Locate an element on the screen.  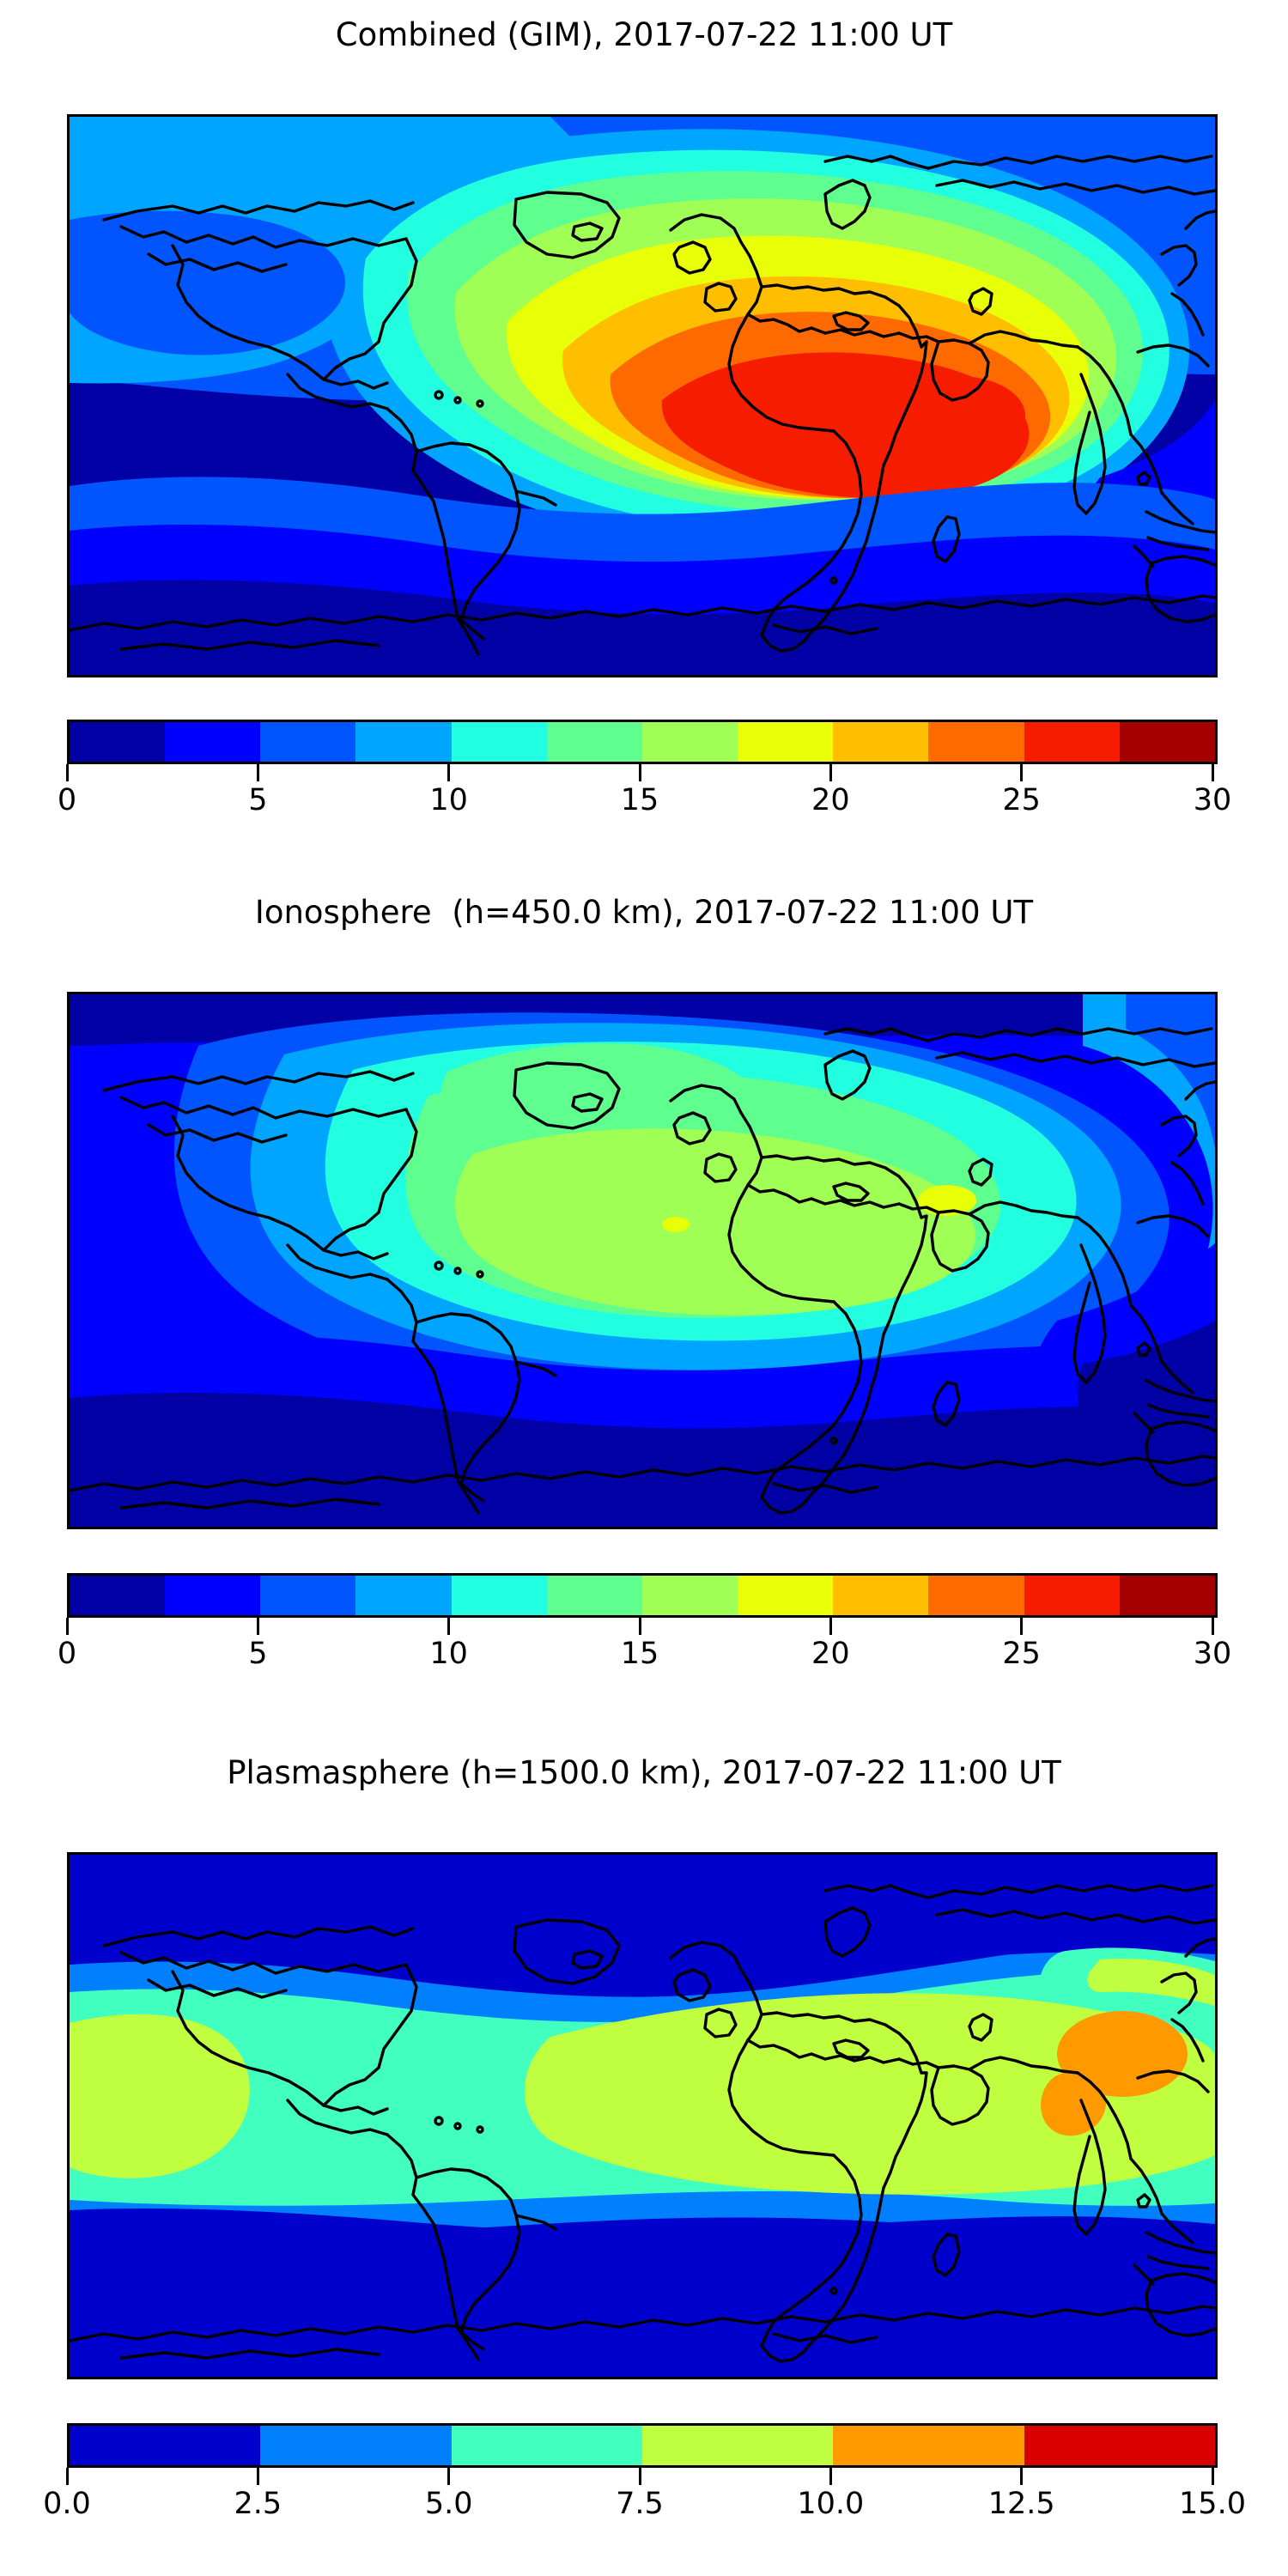
colorbar-ticks-plasmasphere is located at coordinates (640, 2478).